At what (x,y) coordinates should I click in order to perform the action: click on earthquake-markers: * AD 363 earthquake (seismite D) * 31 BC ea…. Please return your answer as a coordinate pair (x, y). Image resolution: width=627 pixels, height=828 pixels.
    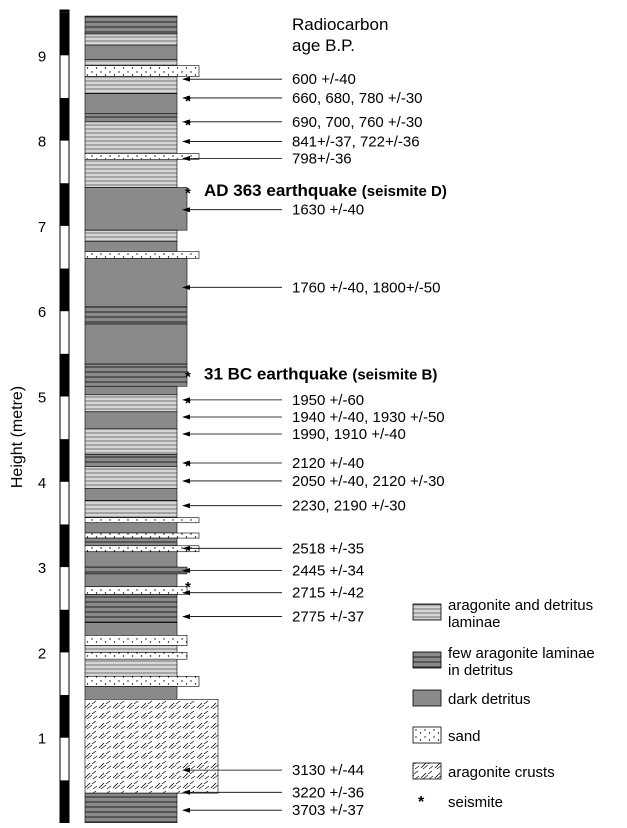
    Looking at the image, I should click on (316, 283).